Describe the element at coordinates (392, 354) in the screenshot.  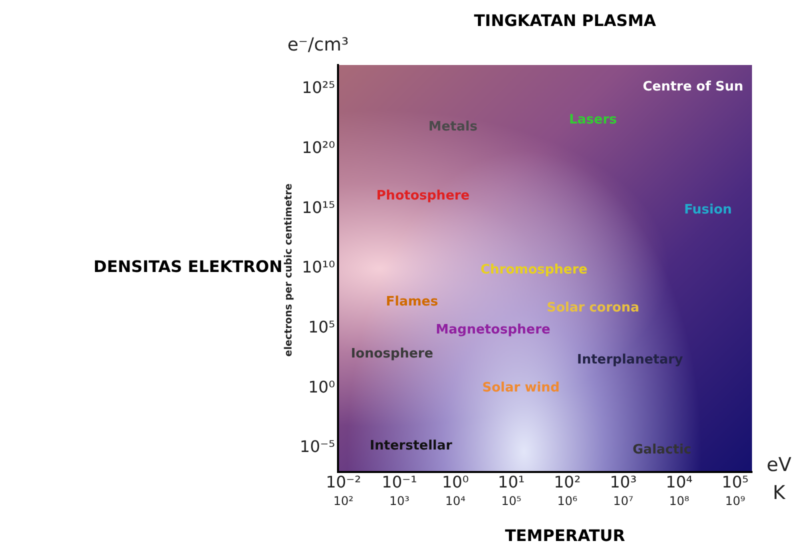
I see `annotation: Ionosphere` at that location.